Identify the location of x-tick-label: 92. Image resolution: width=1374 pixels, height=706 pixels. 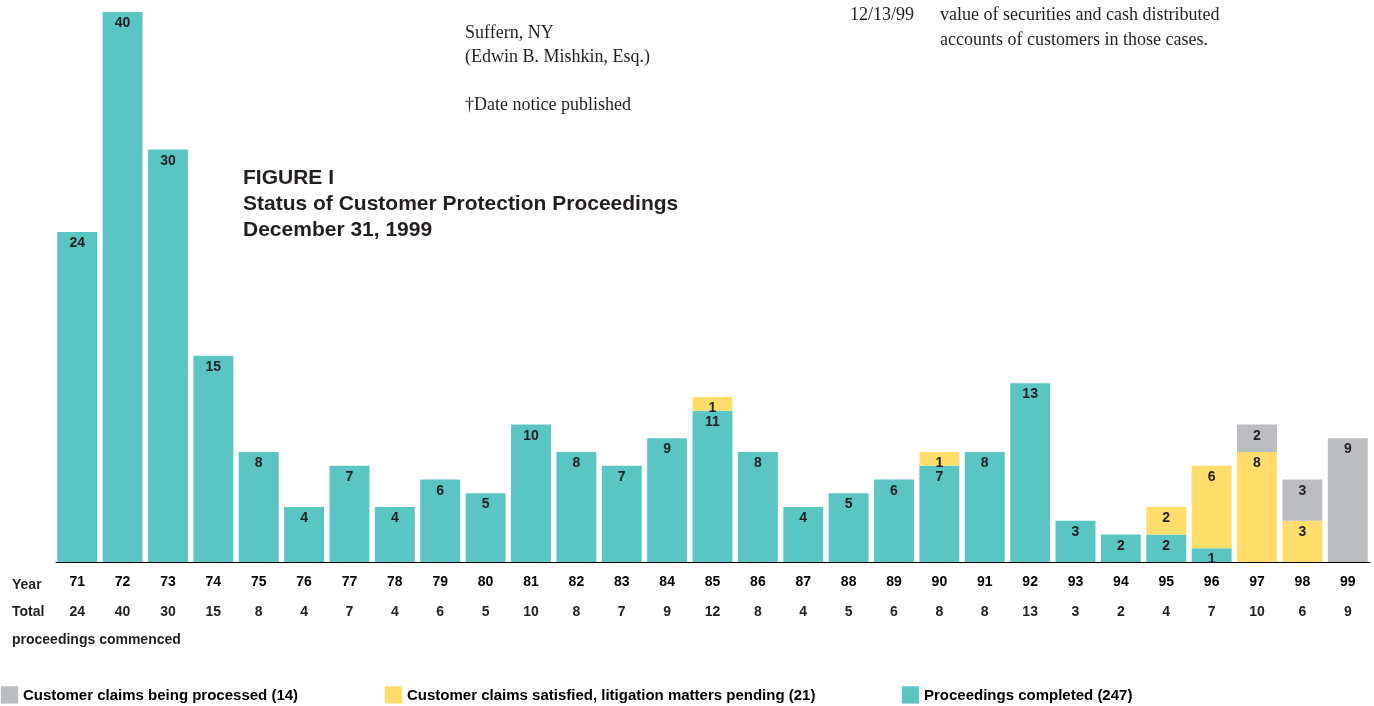
(1030, 580).